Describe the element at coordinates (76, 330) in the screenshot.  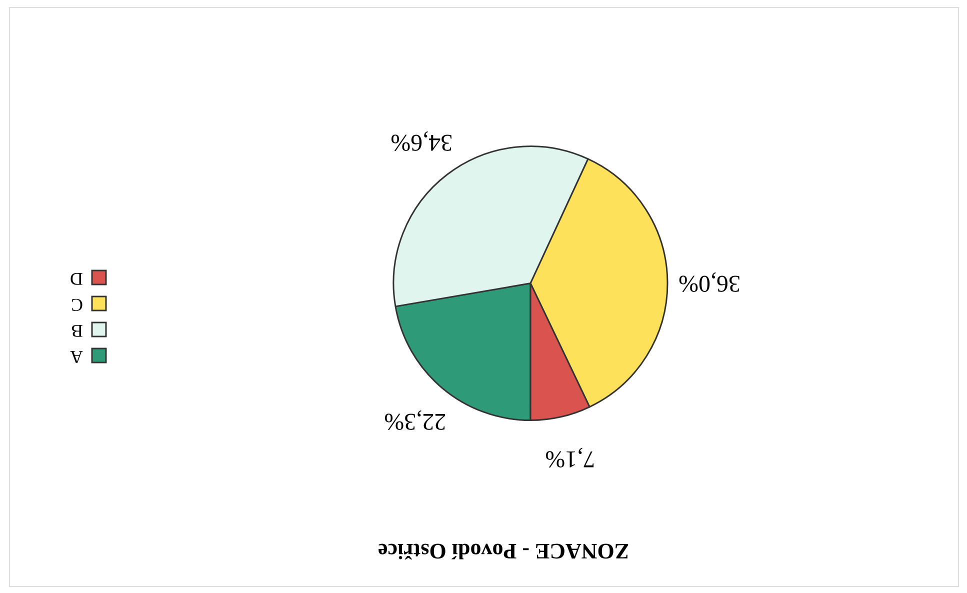
I see `legend-label: B` at that location.